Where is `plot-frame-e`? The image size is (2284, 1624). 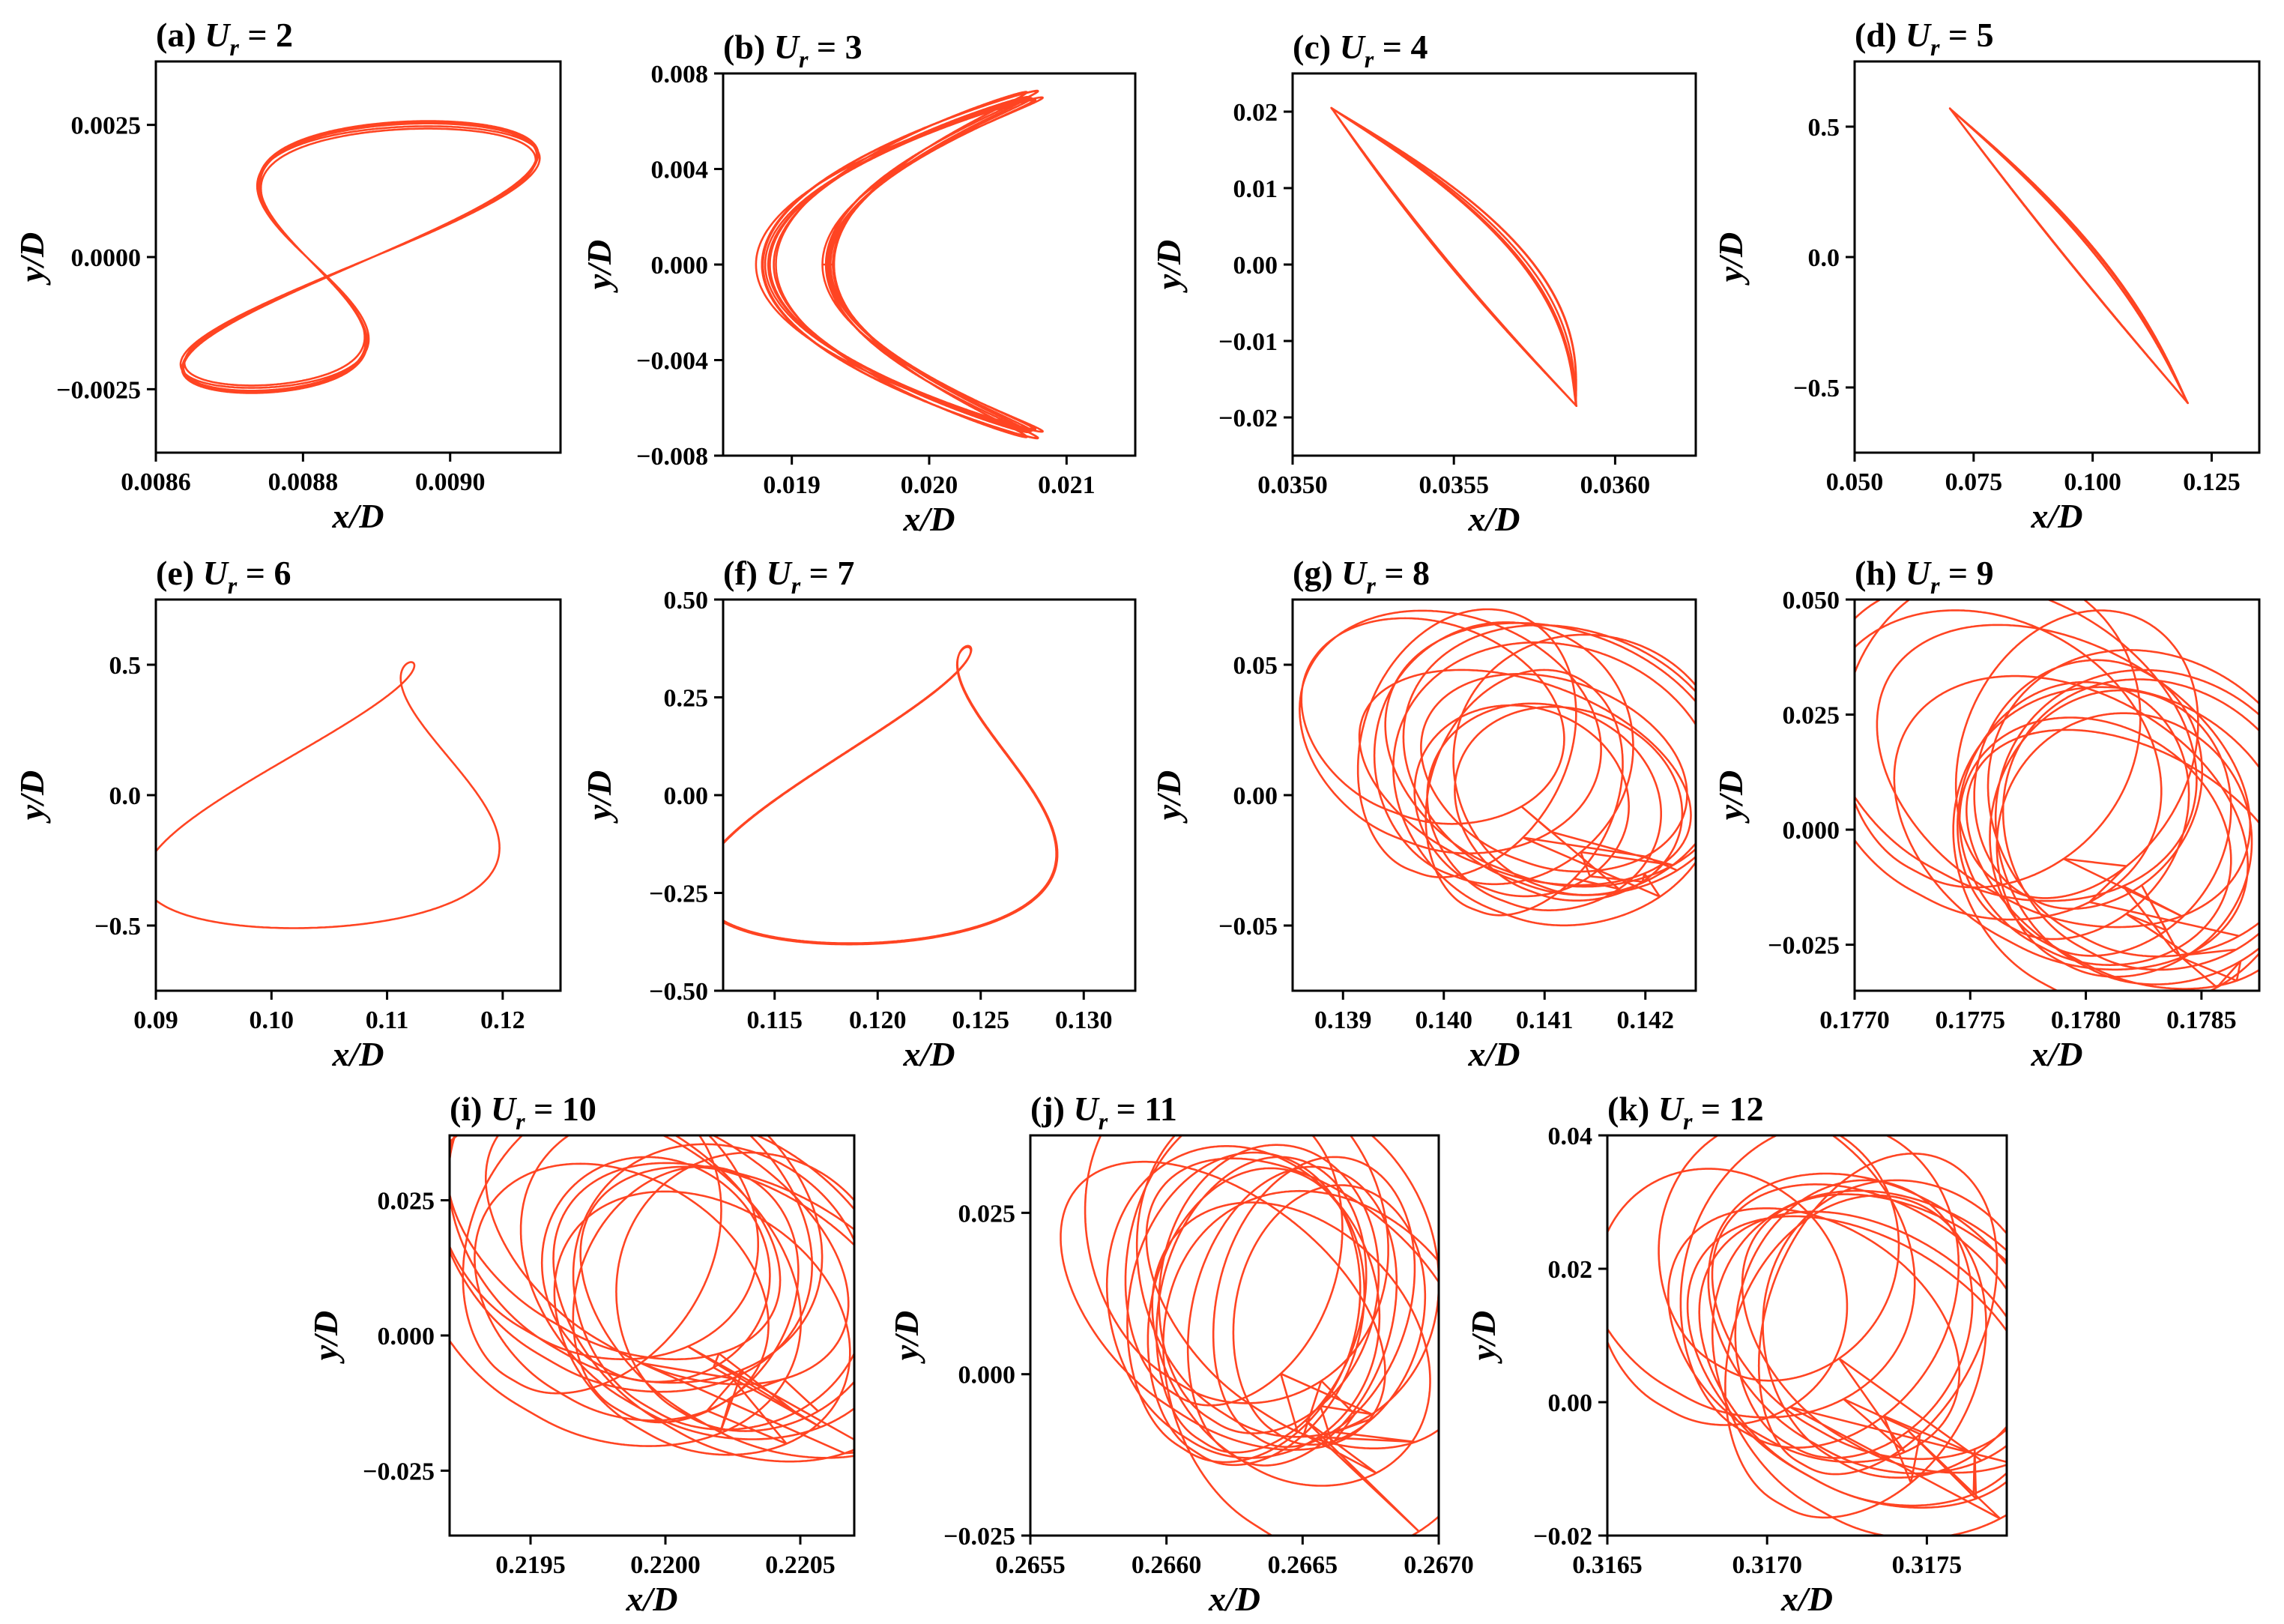 plot-frame-e is located at coordinates (358, 795).